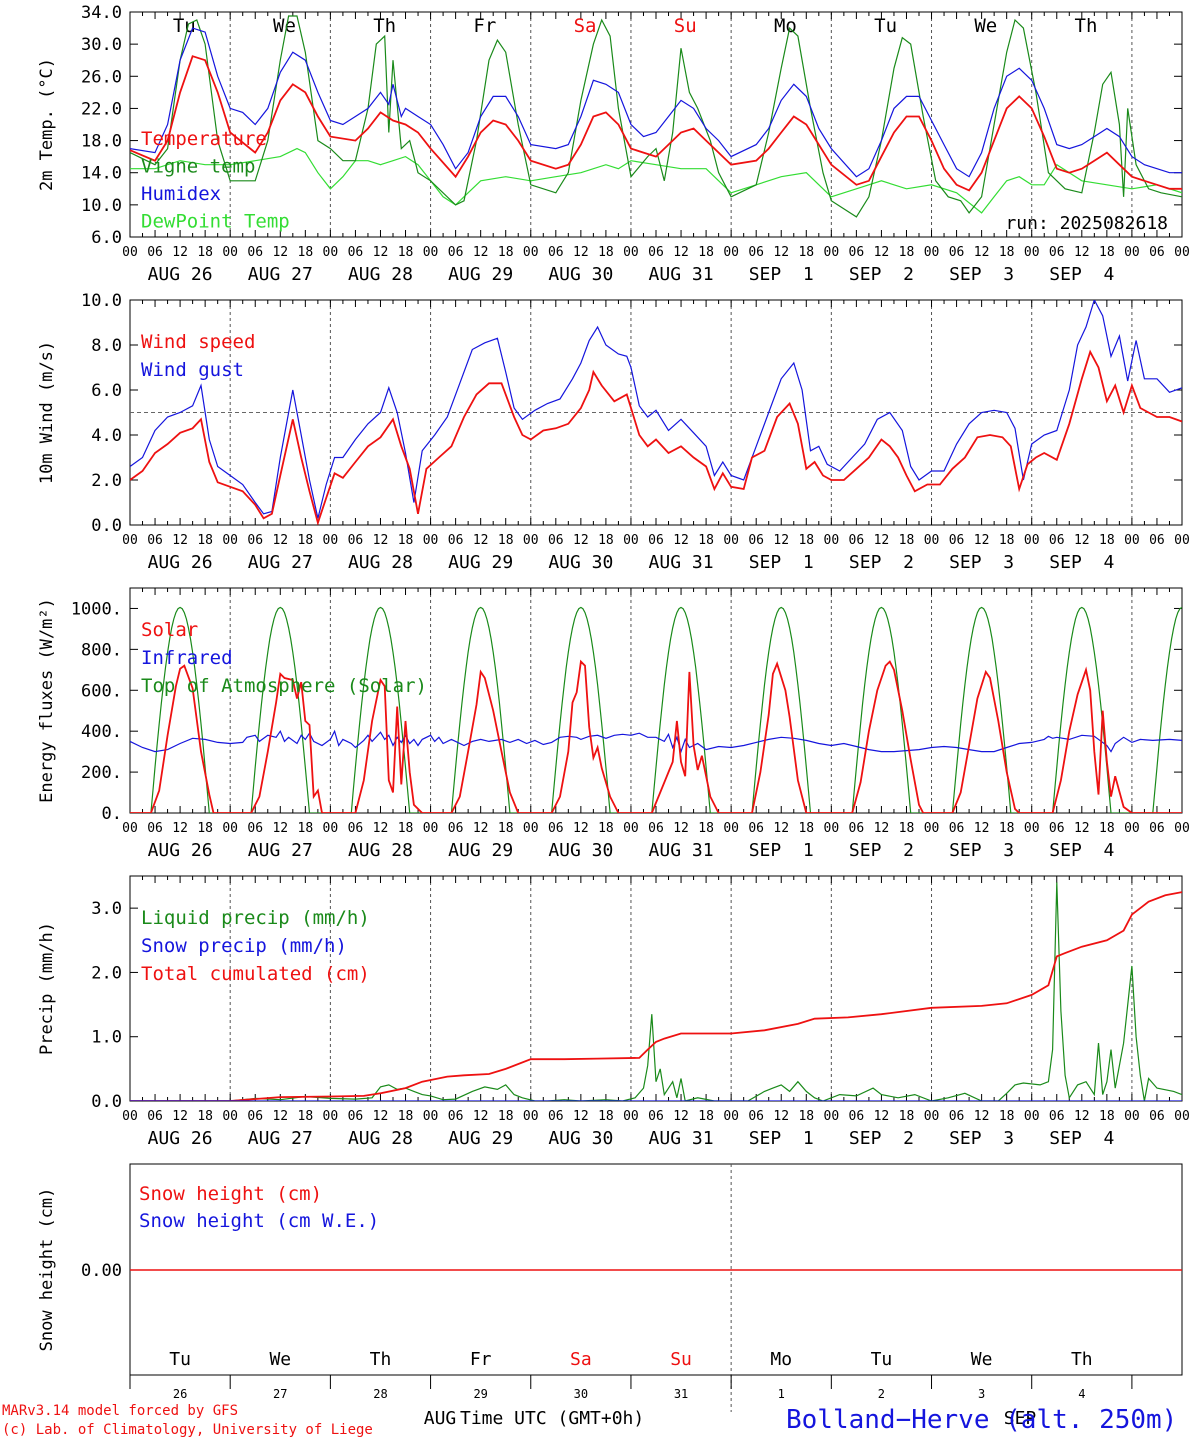 This screenshot has width=1194, height=1440. What do you see at coordinates (1020, 1418) in the screenshot?
I see `month-label: SEP` at bounding box center [1020, 1418].